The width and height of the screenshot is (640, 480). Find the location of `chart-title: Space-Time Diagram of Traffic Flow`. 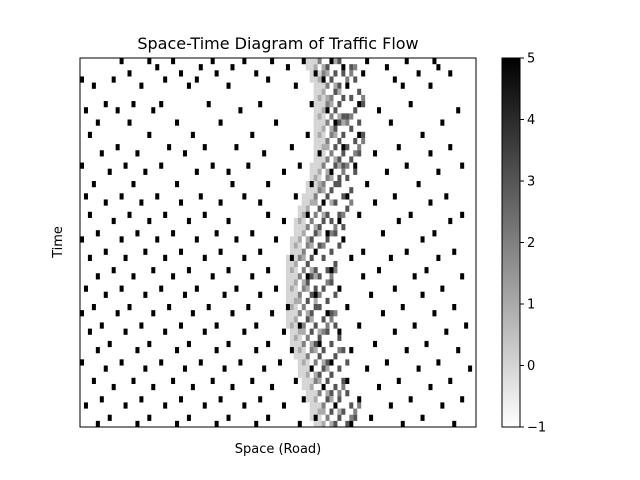

chart-title: Space-Time Diagram of Traffic Flow is located at coordinates (277, 43).